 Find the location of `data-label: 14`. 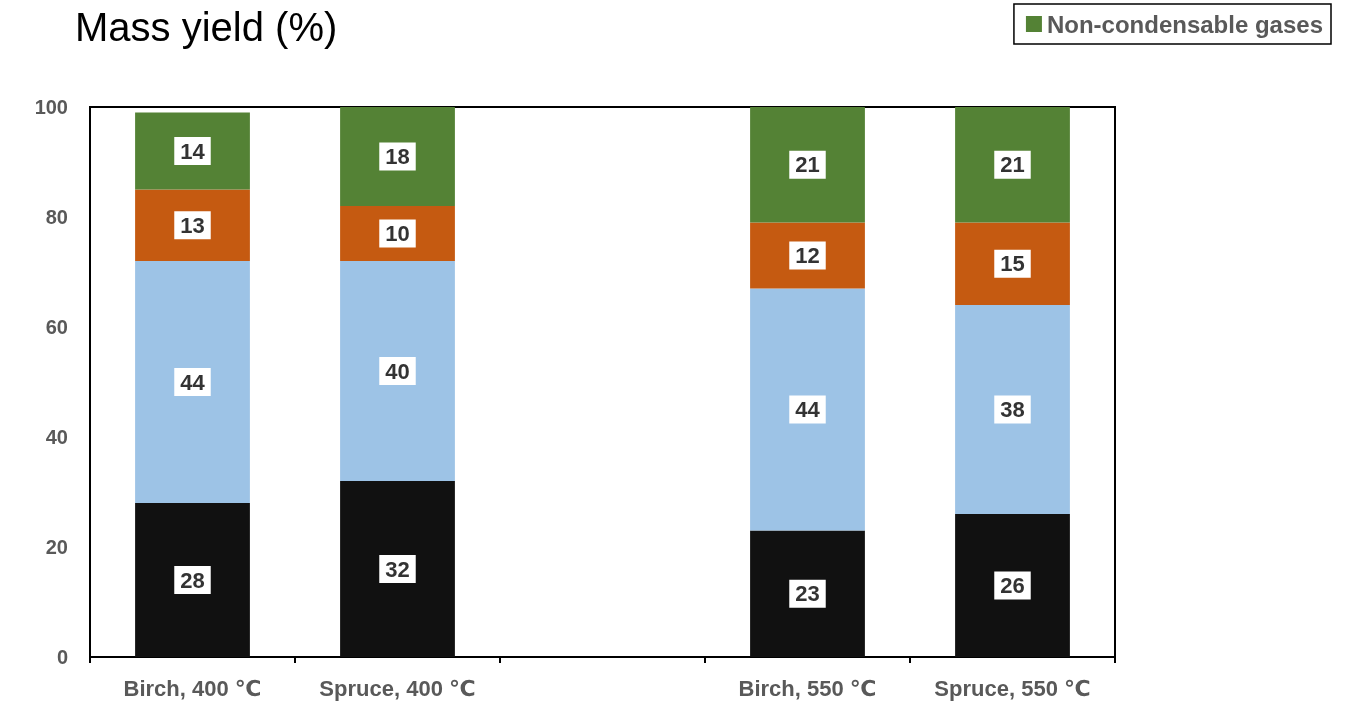

data-label: 14 is located at coordinates (193, 151).